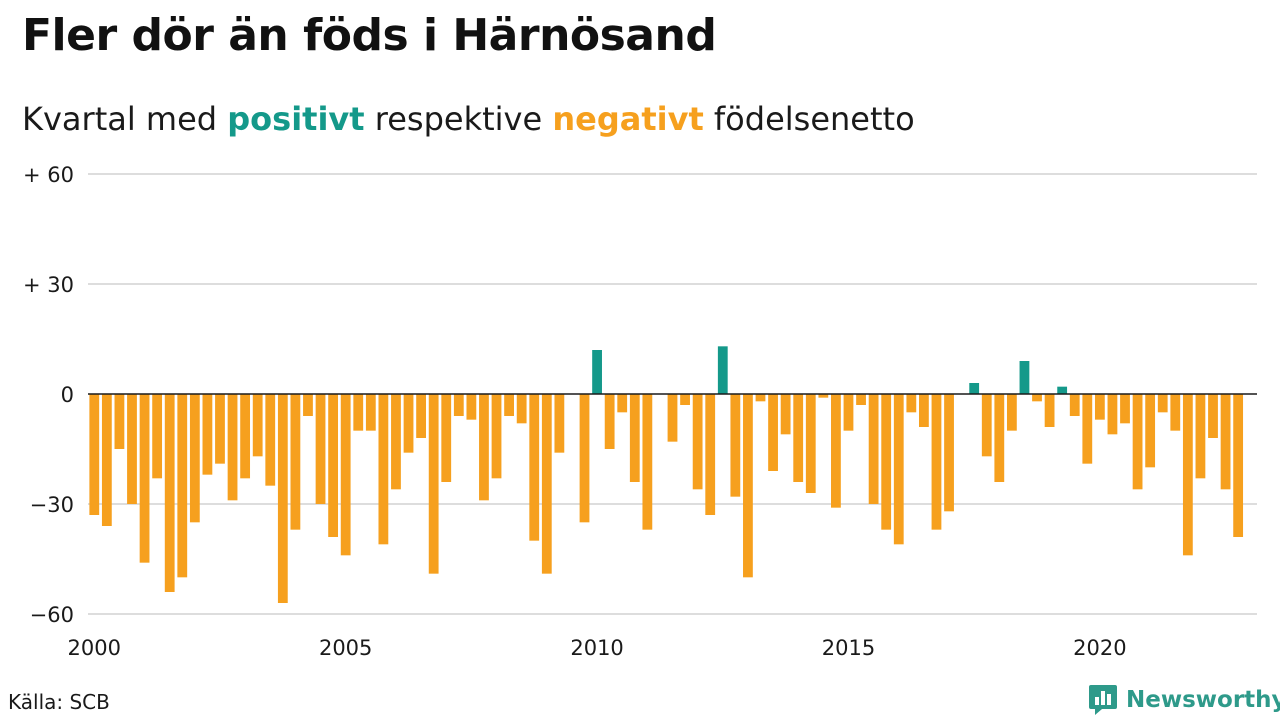  What do you see at coordinates (628, 119) in the screenshot?
I see `subtitle-negative: negativt` at bounding box center [628, 119].